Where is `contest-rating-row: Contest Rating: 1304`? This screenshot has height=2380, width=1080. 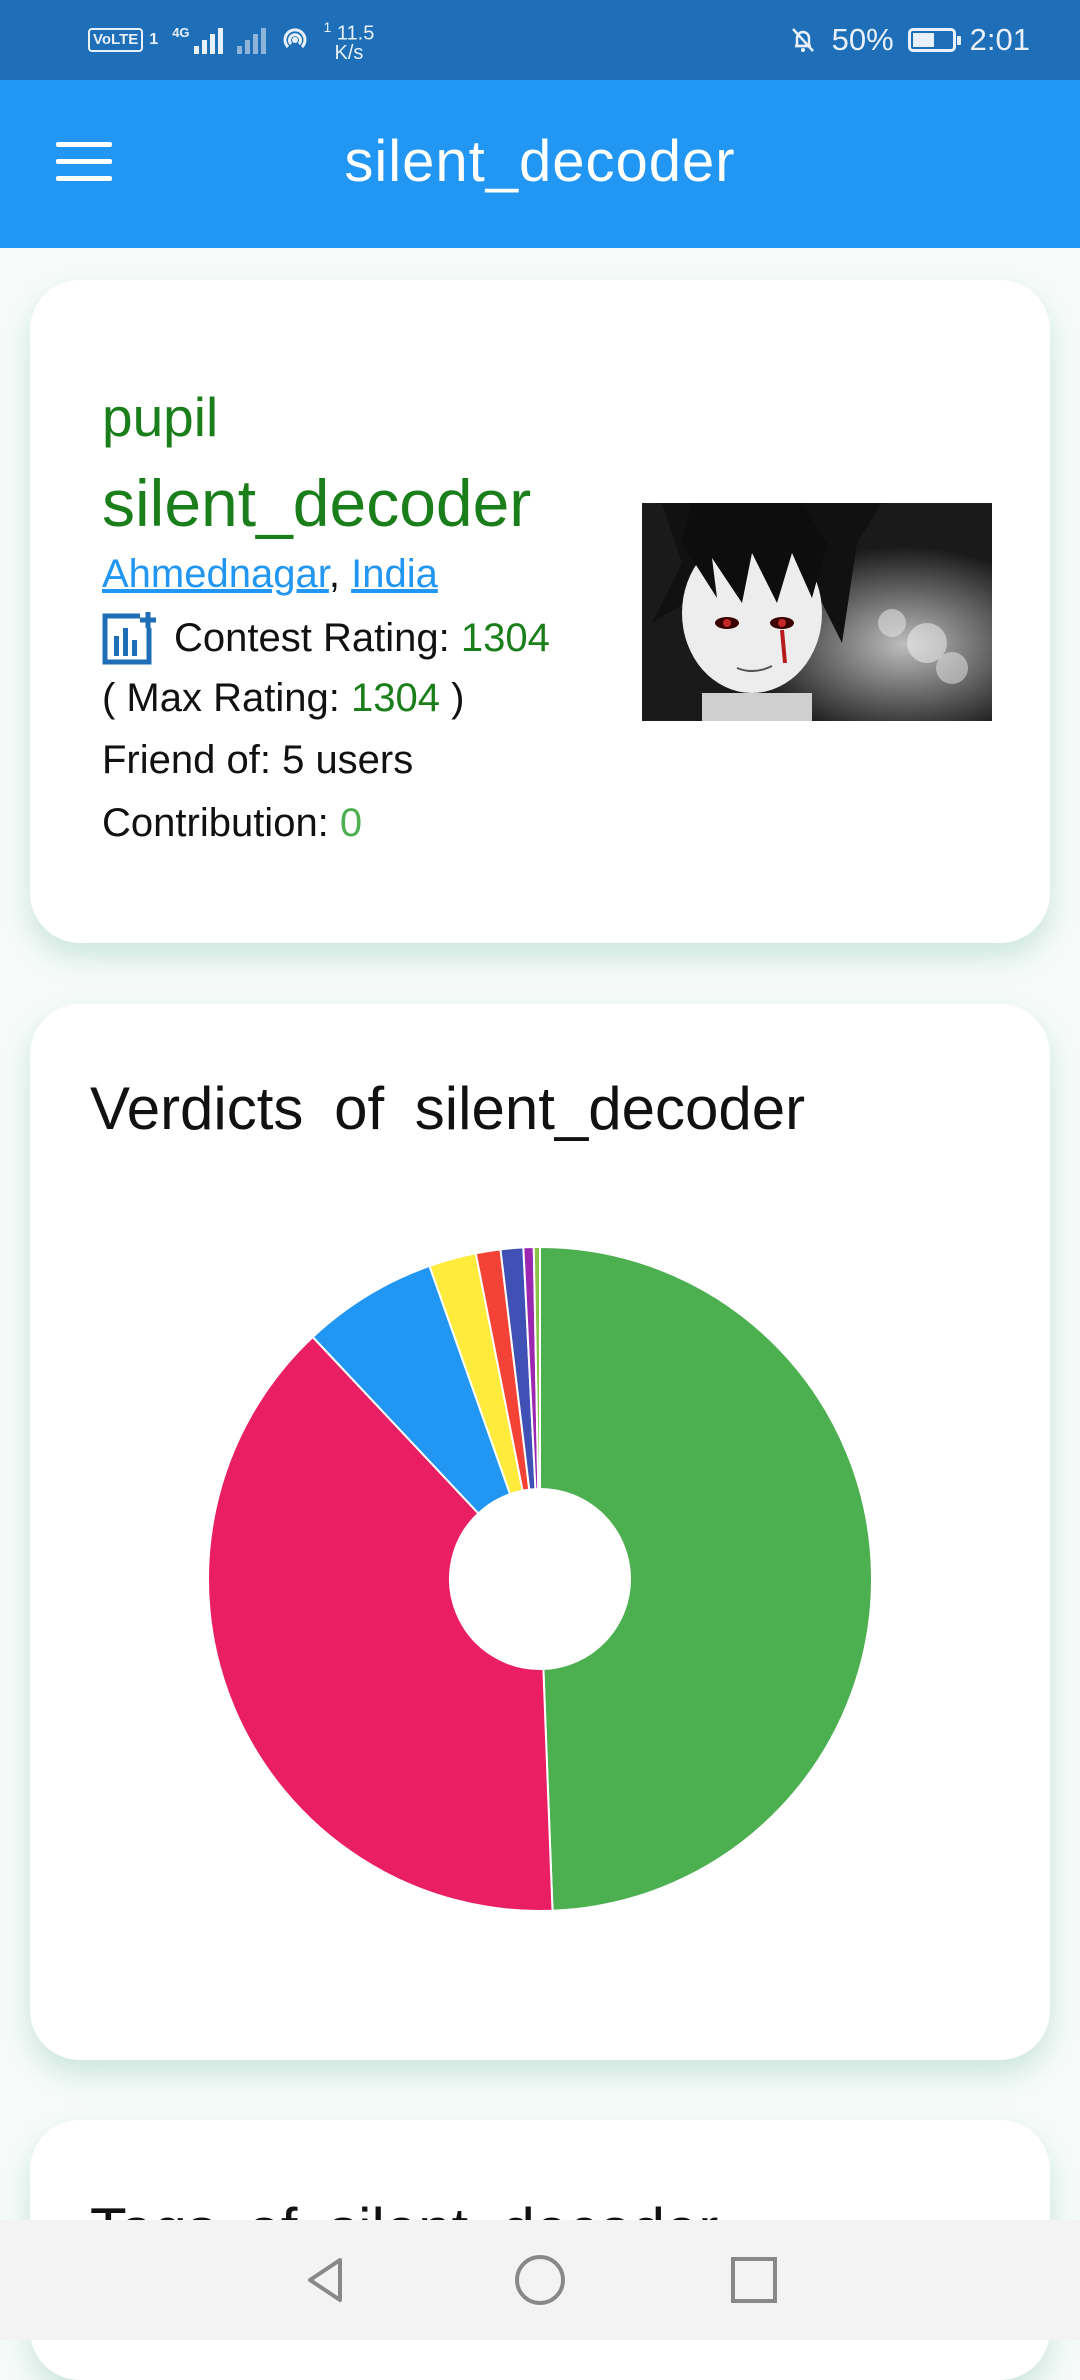
contest-rating-row: Contest Rating: 1304 is located at coordinates (326, 638).